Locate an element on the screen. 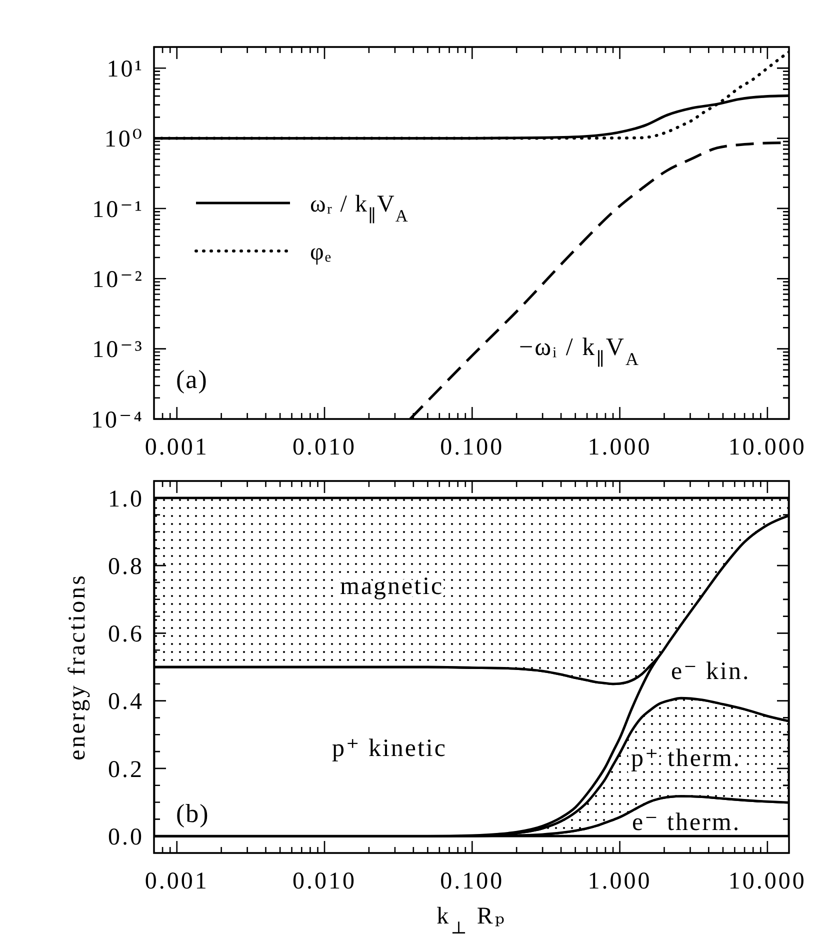 This screenshot has width=830, height=950. series-label: magnetic is located at coordinates (392, 586).